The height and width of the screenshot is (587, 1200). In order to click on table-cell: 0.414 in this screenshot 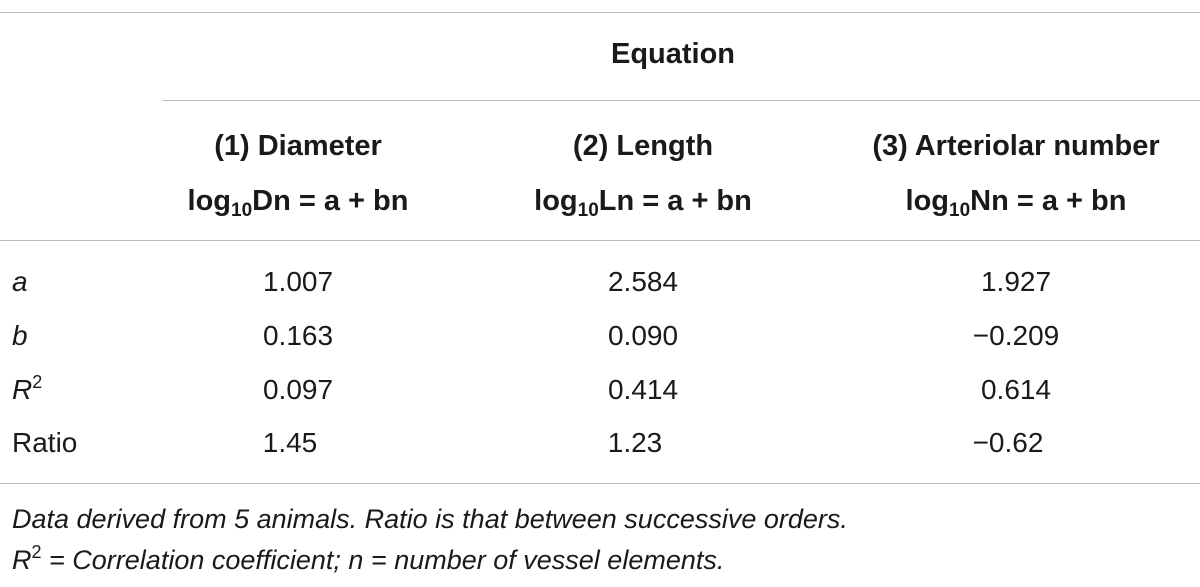, I will do `click(643, 389)`.